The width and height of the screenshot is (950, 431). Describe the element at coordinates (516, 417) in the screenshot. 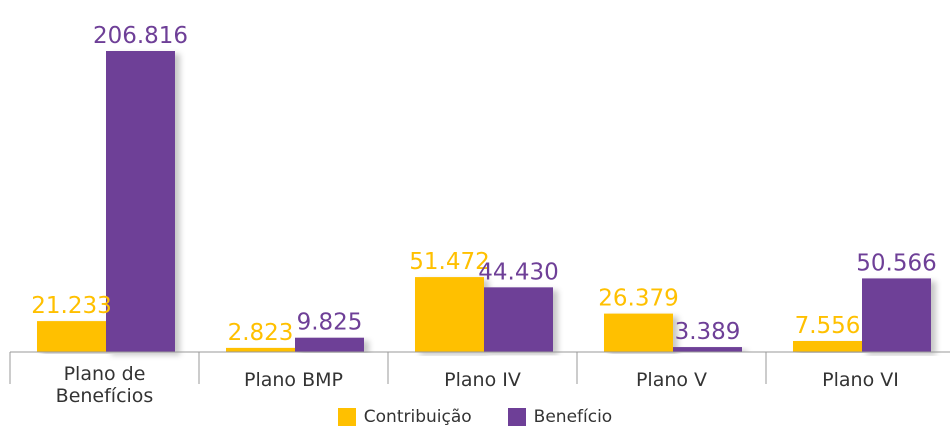

I see `legend-swatch-beneficio` at that location.